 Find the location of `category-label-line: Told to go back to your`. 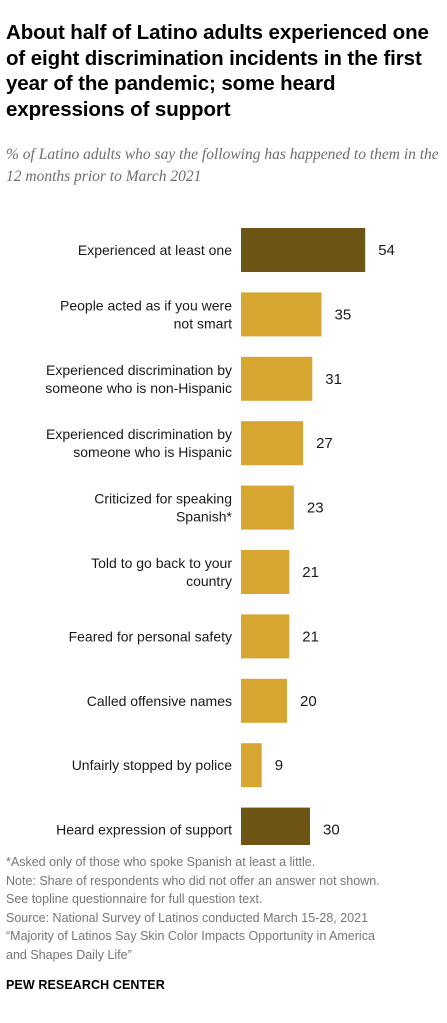

category-label-line: Told to go back to your is located at coordinates (161, 563).